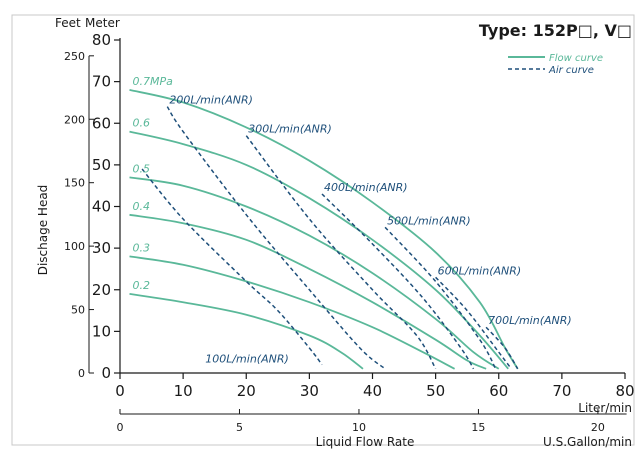 This screenshot has width=635, height=462. What do you see at coordinates (141, 168) in the screenshot?
I see `flow-curve-label: 0.5` at bounding box center [141, 168].